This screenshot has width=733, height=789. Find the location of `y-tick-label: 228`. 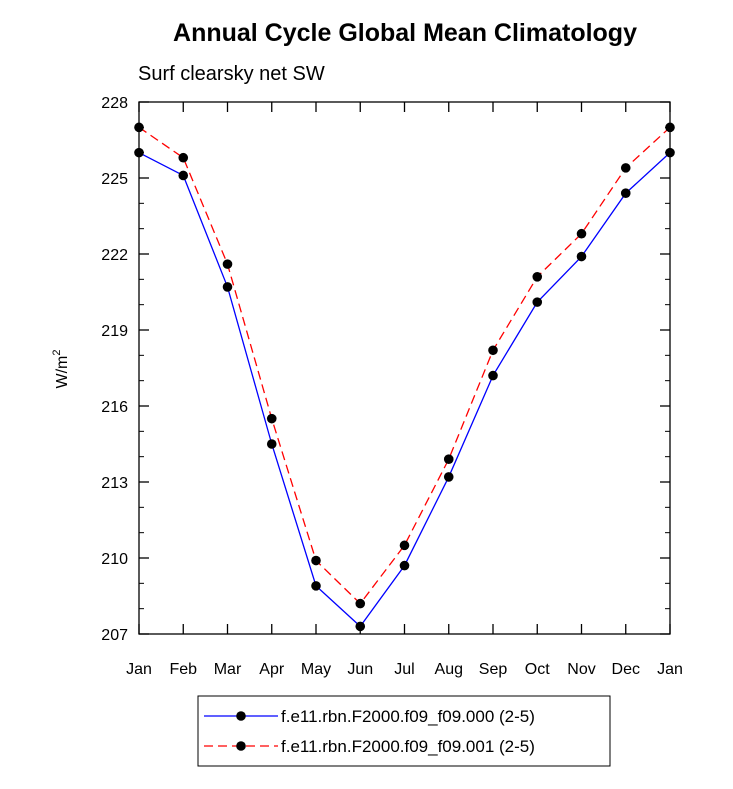

y-tick-label: 228 is located at coordinates (114, 103).